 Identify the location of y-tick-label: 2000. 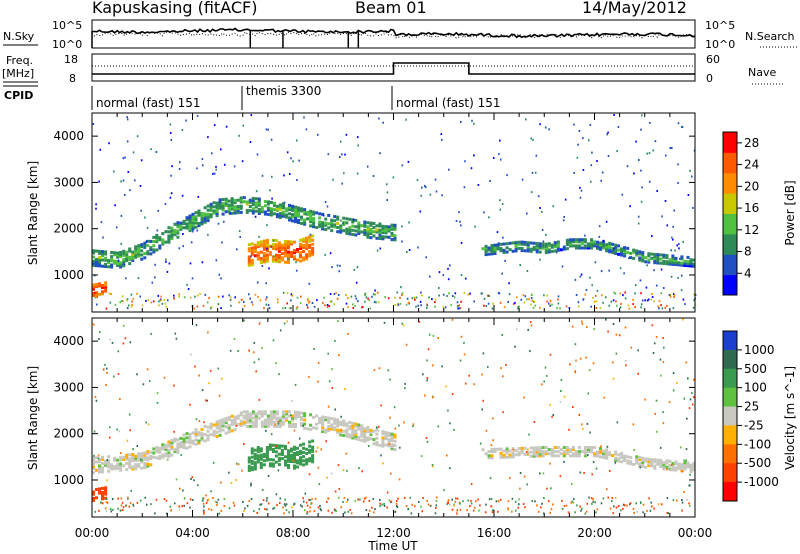
(68, 434).